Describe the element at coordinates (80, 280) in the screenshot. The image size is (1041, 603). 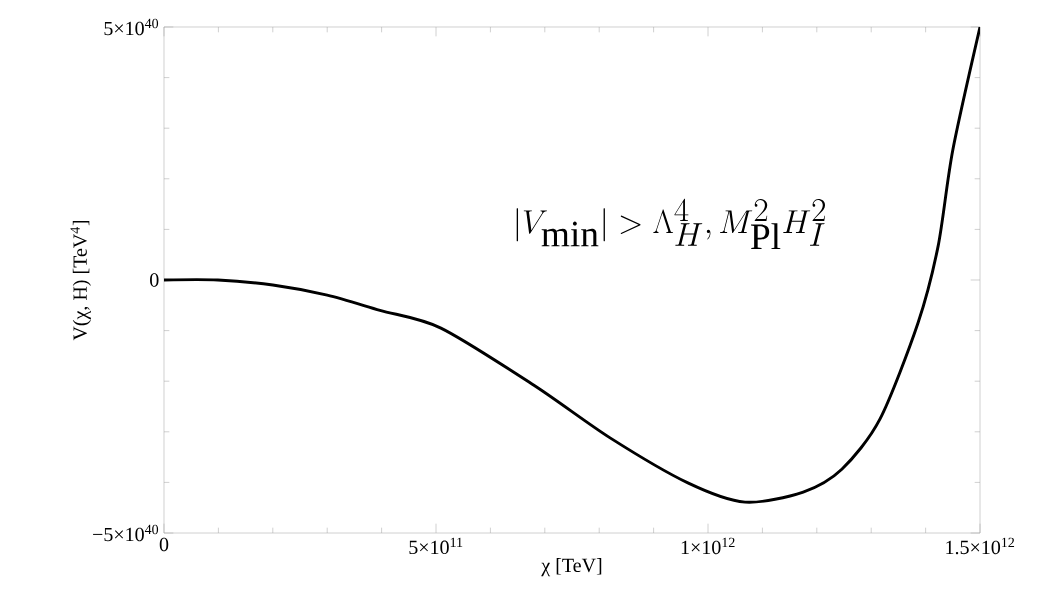
I see `y-axis-title: V(χ, H) [TeV$^{4}$]` at that location.